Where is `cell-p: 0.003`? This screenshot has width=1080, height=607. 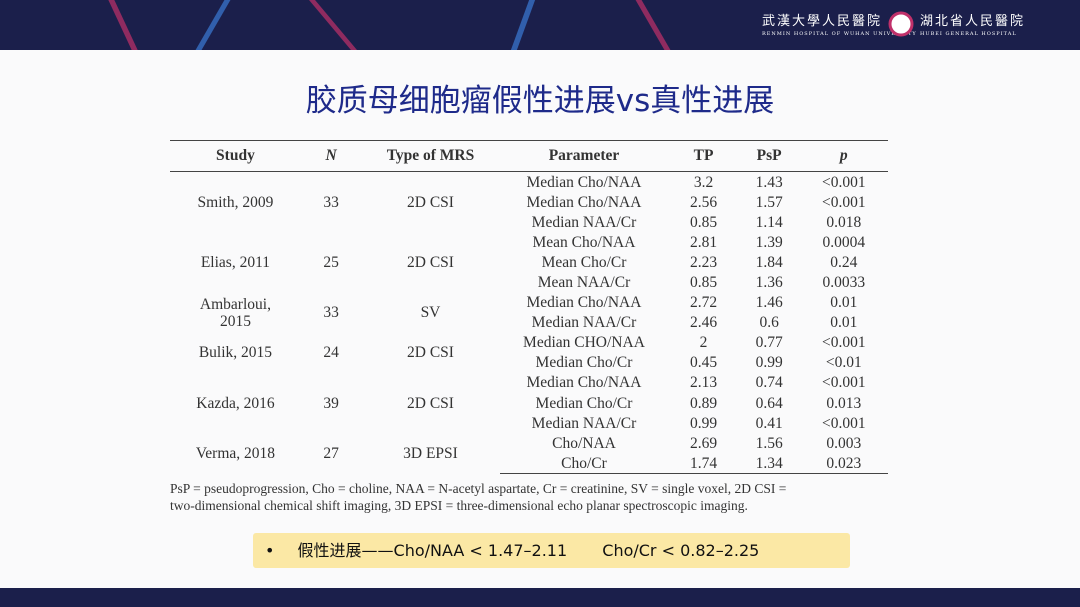 cell-p: 0.003 is located at coordinates (844, 443).